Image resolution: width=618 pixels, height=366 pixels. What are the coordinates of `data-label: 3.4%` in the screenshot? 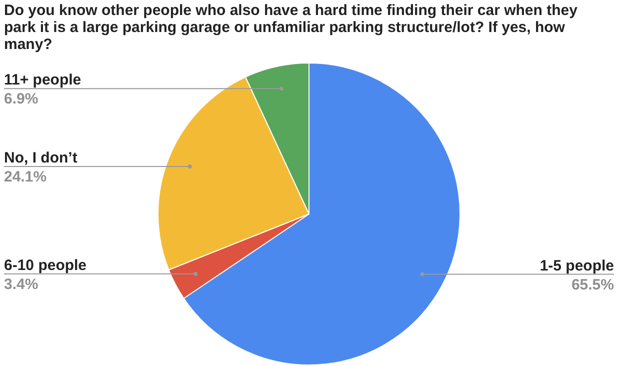 It's located at (21, 284).